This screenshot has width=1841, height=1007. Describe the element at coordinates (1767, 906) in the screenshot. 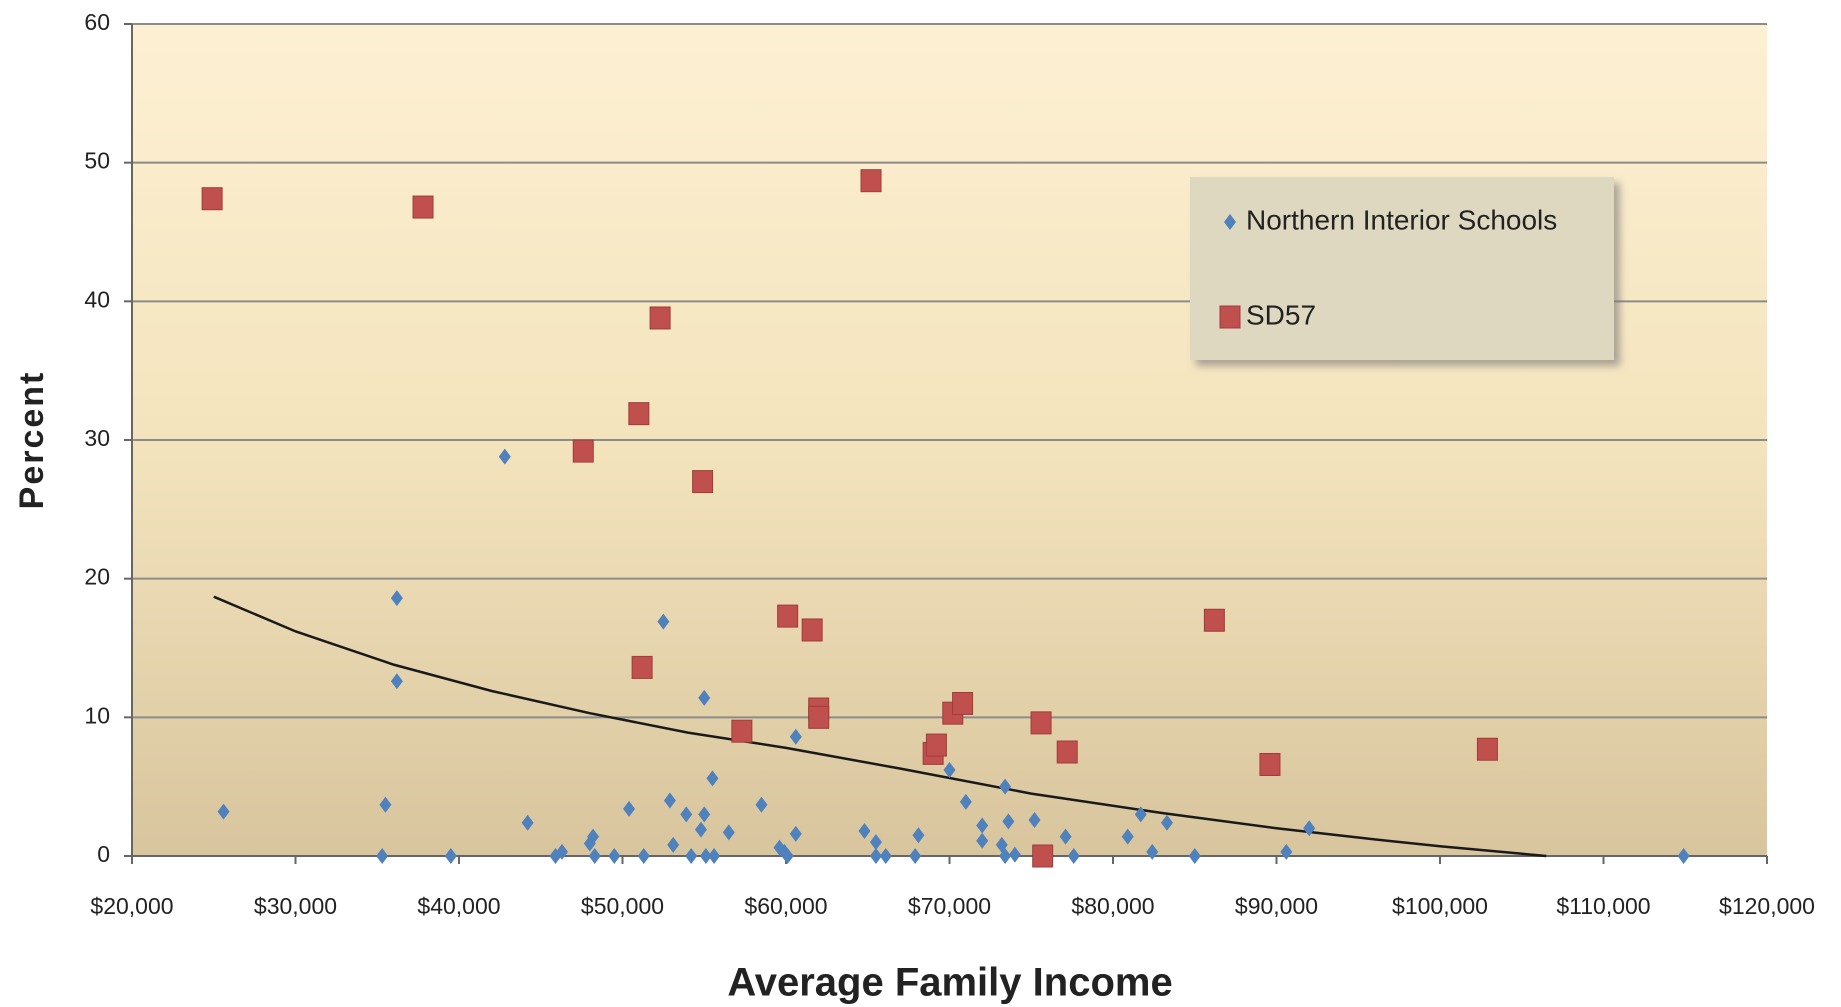

I see `x-tick-label: $120,000` at that location.